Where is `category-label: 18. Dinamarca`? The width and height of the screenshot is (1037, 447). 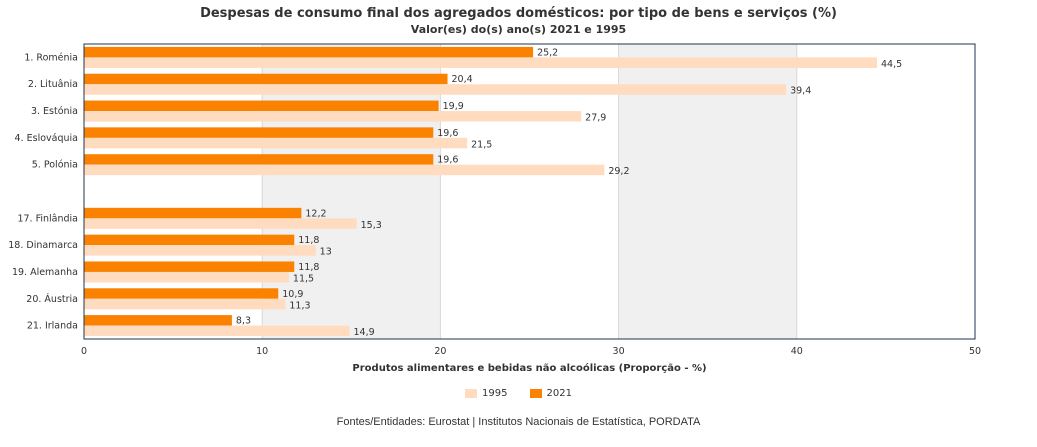 category-label: 18. Dinamarca is located at coordinates (43, 245).